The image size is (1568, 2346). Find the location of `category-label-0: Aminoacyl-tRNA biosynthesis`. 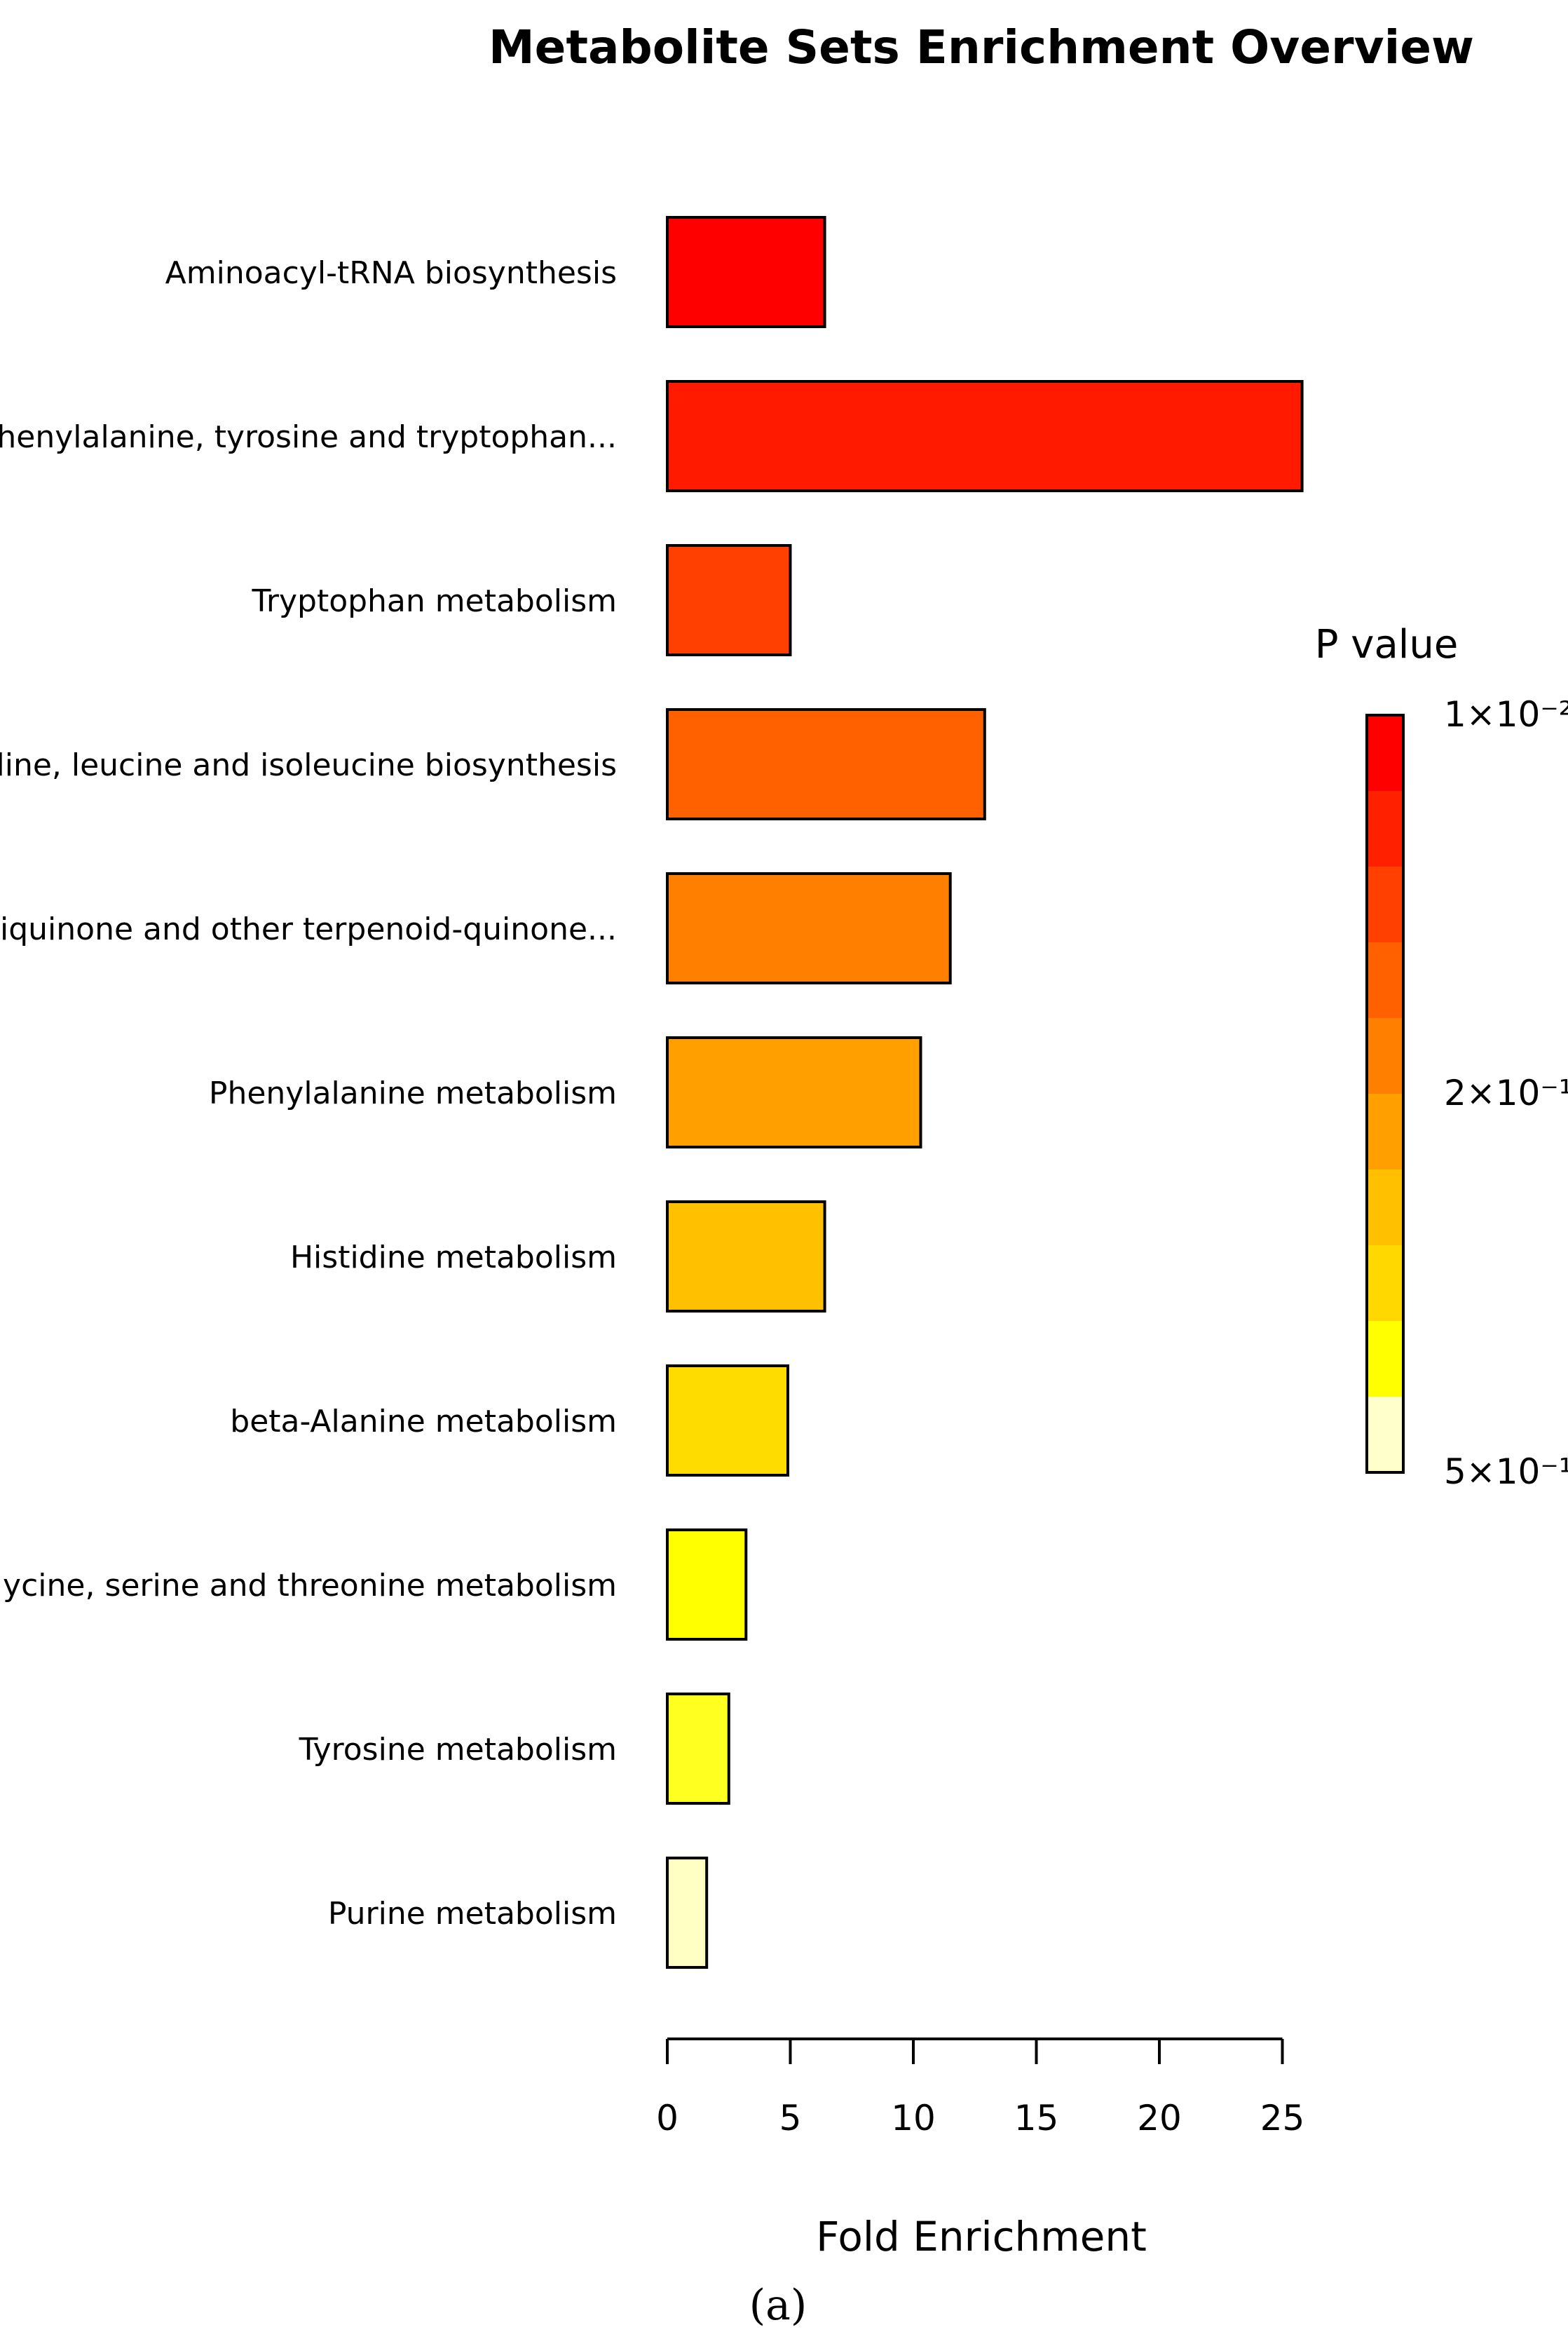

category-label-0: Aminoacyl-tRNA biosynthesis is located at coordinates (391, 273).